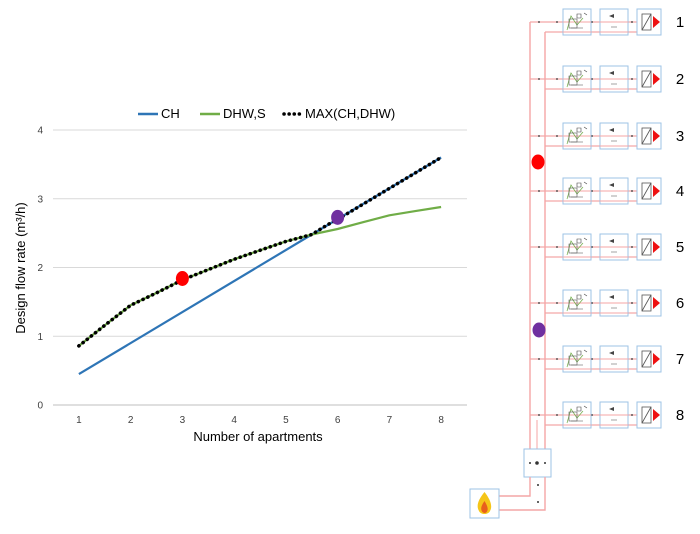 The image size is (700, 534). Describe the element at coordinates (79, 420) in the screenshot. I see `x-tick-label: 1` at that location.